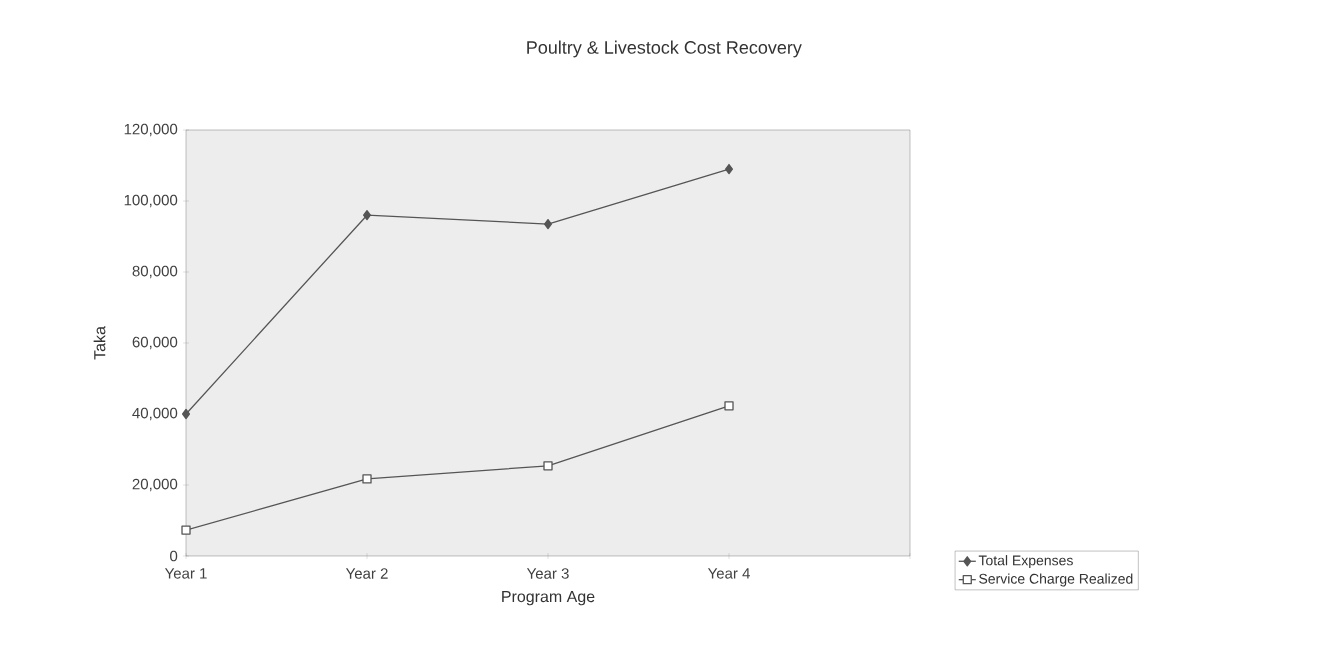 The image size is (1320, 655). Describe the element at coordinates (185, 573) in the screenshot. I see `x-tick-label: Year 1` at that location.